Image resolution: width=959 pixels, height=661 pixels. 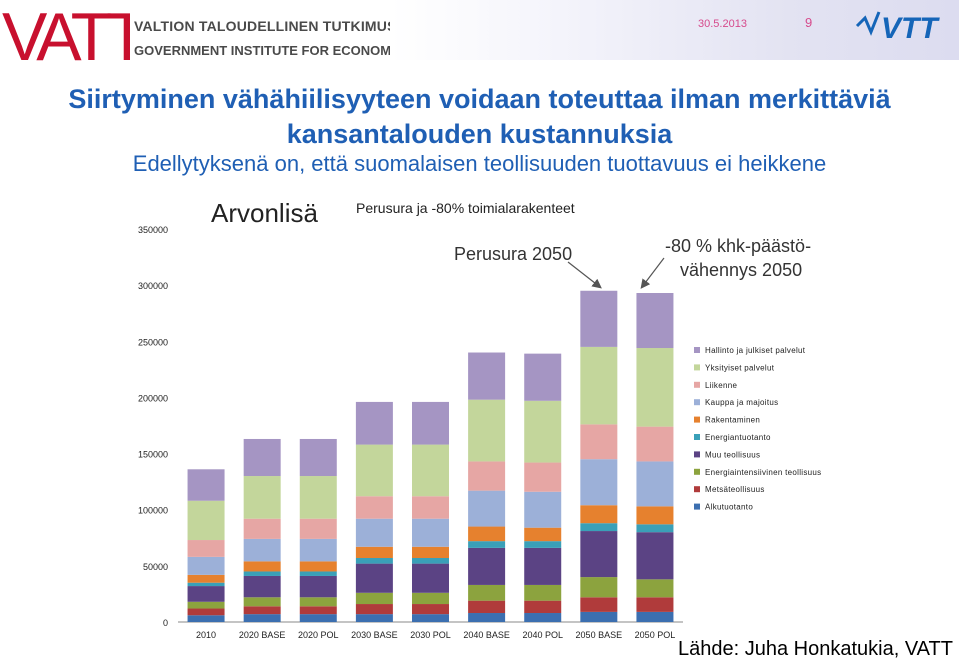 I want to click on y-tick-label: 300000, so click(x=153, y=286).